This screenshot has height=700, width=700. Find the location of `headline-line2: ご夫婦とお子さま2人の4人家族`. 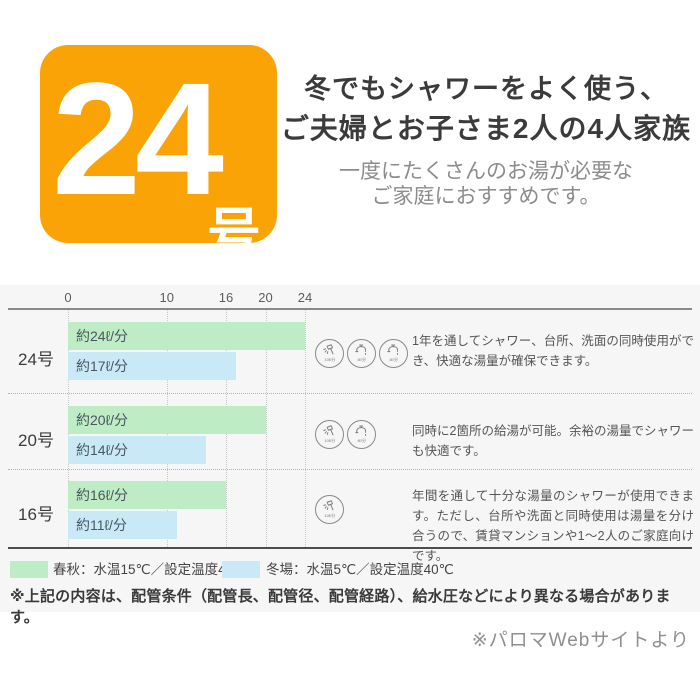

headline-line2: ご夫婦とお子さま2人の4人家族 is located at coordinates (486, 129).